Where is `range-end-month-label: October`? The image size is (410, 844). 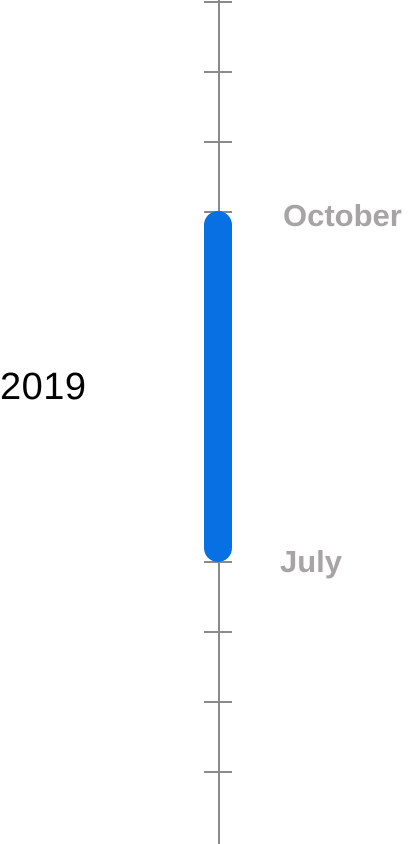 range-end-month-label: October is located at coordinates (342, 215).